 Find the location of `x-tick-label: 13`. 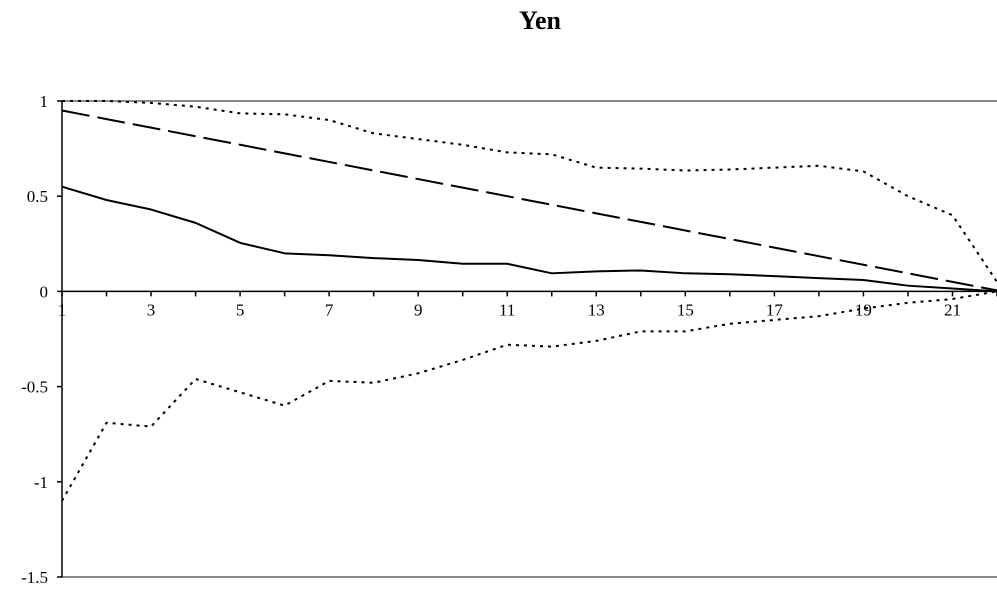

x-tick-label: 13 is located at coordinates (596, 309).